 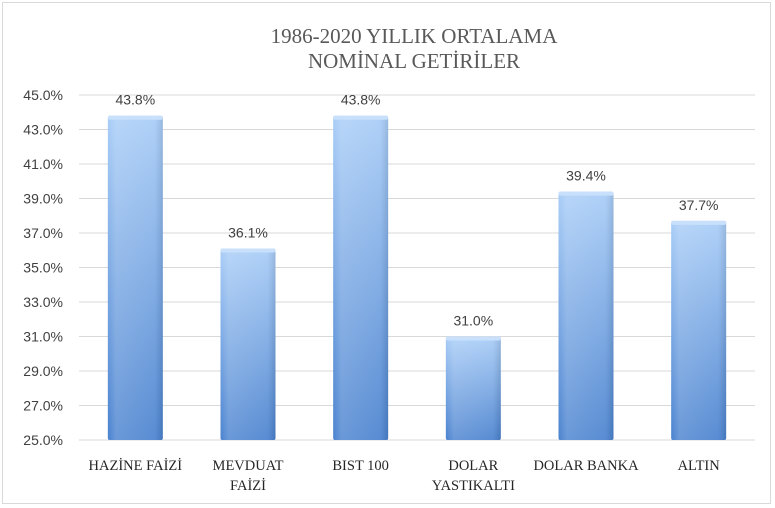 What do you see at coordinates (248, 486) in the screenshot?
I see `x-category-label: FAİZİ` at bounding box center [248, 486].